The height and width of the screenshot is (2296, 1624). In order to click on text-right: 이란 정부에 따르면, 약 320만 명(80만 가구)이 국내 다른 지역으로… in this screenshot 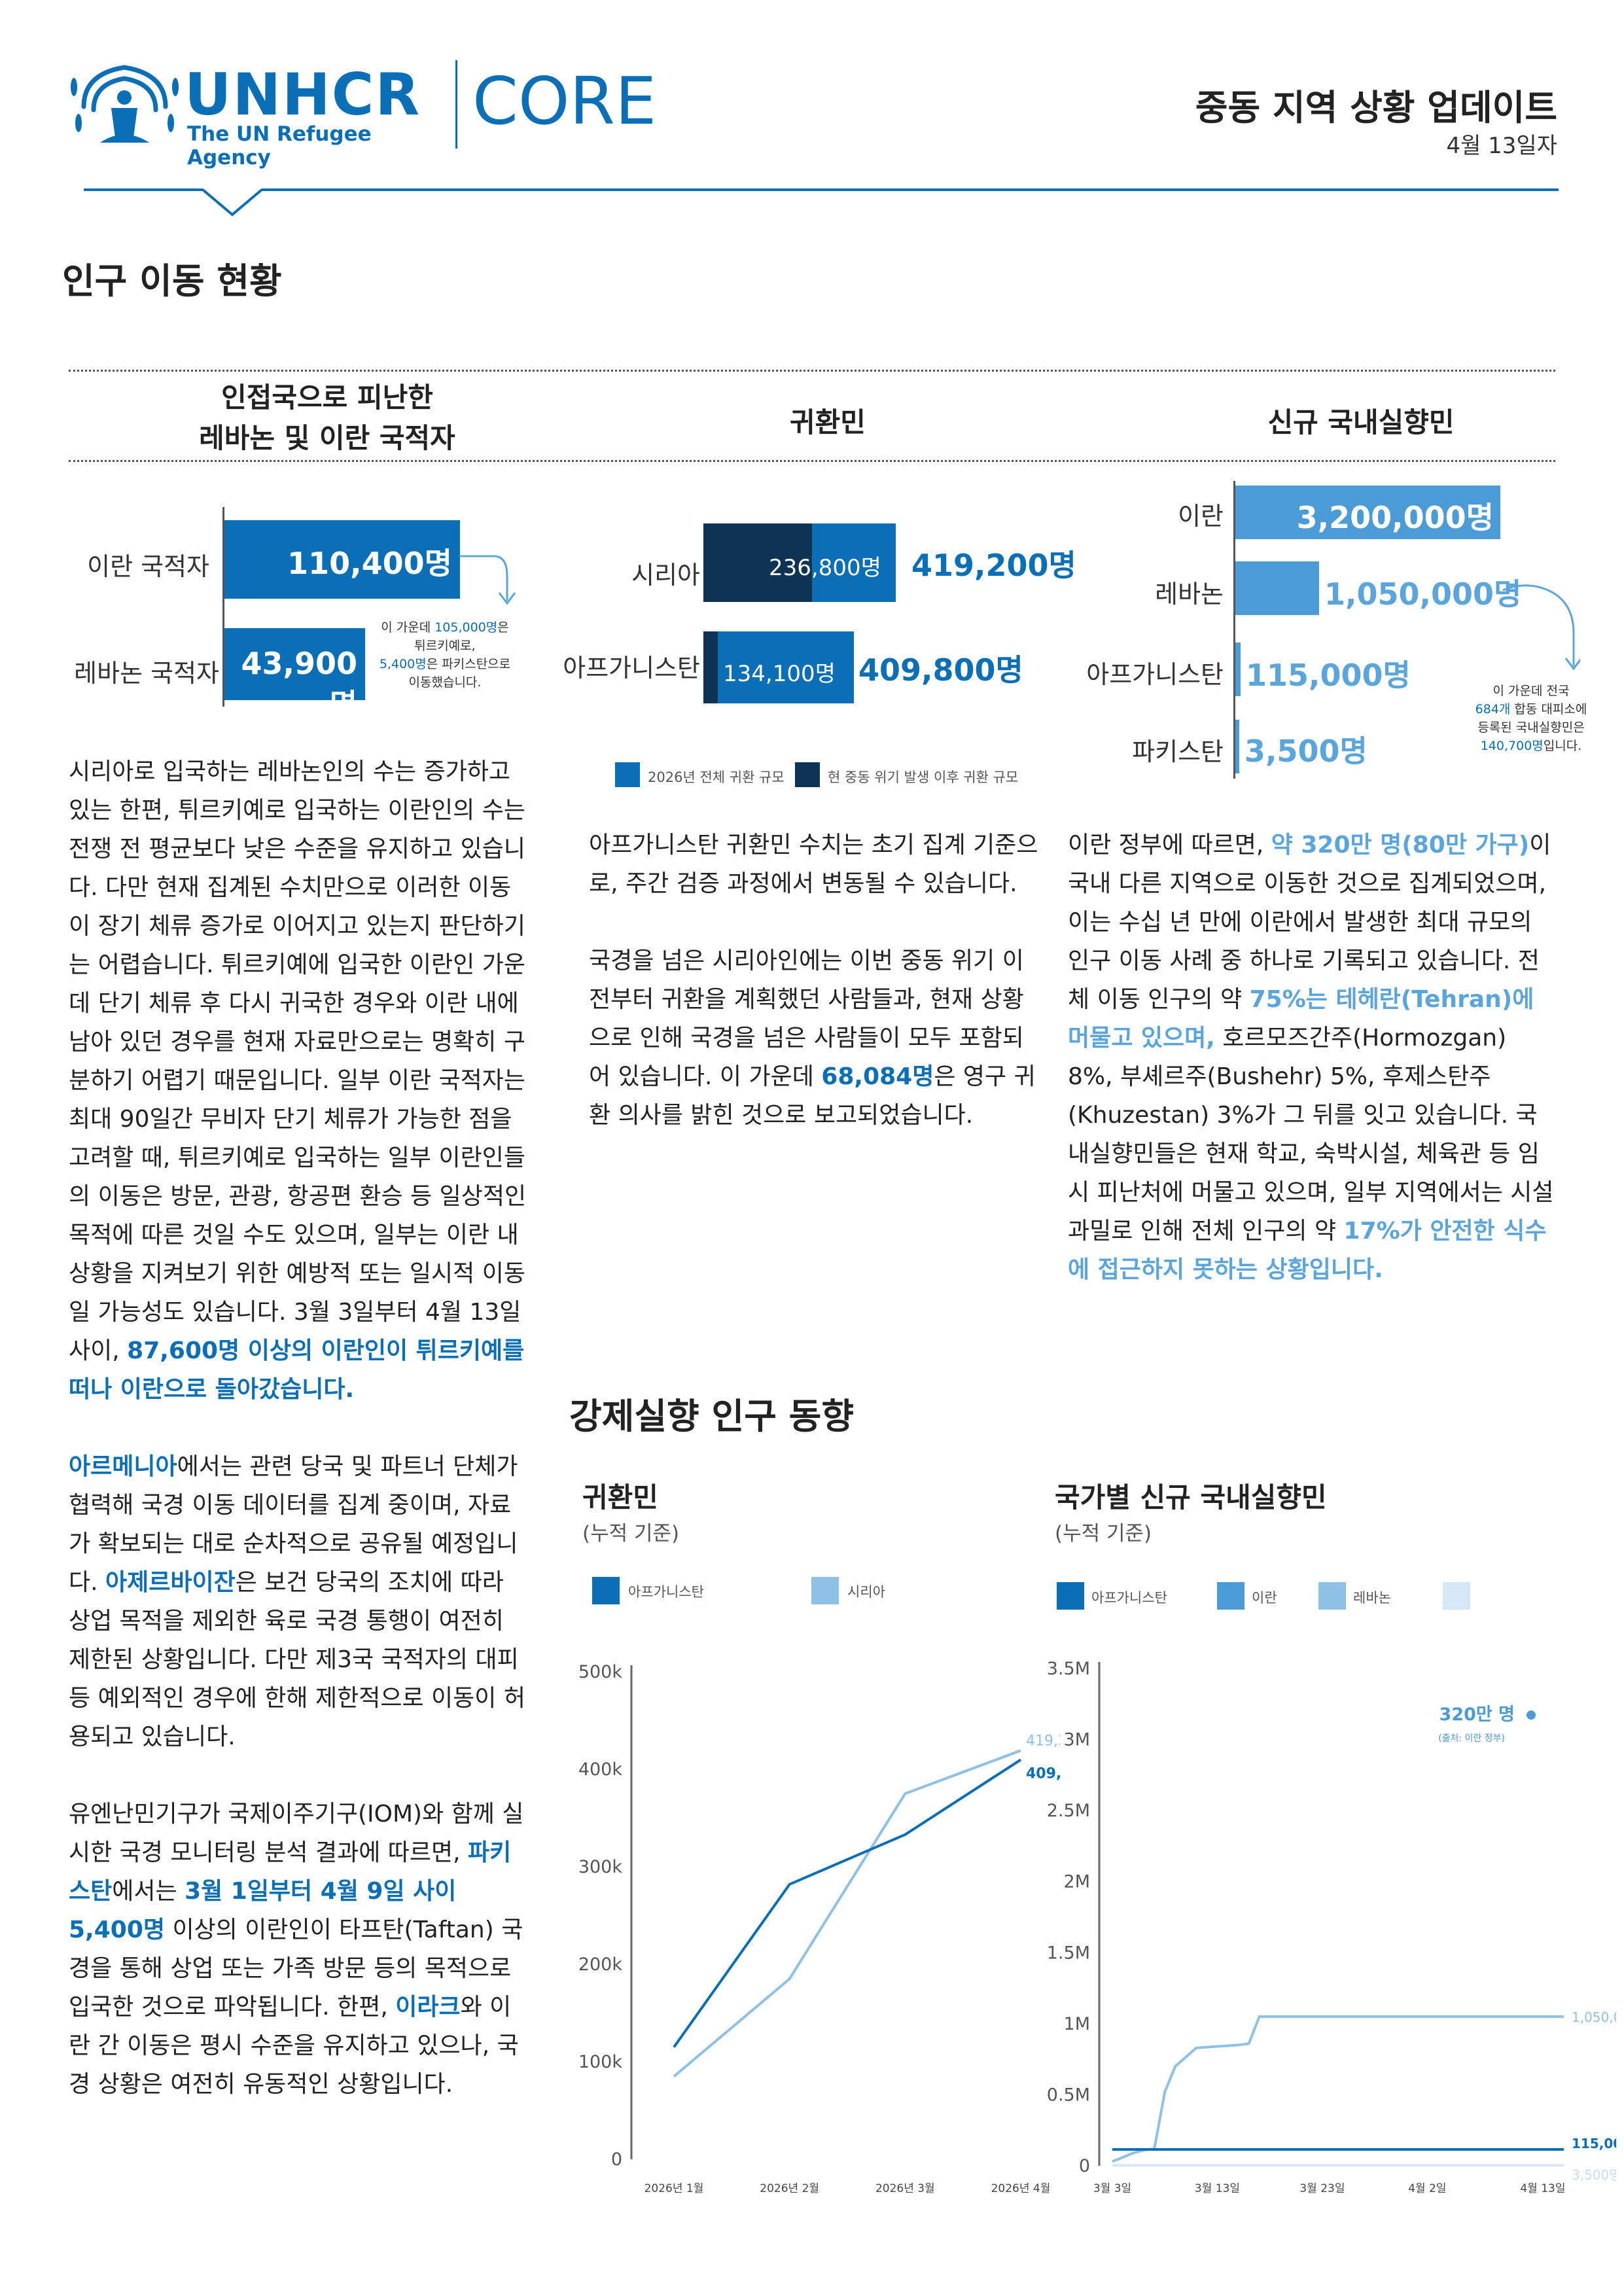, I will do `click(1313, 1077)`.